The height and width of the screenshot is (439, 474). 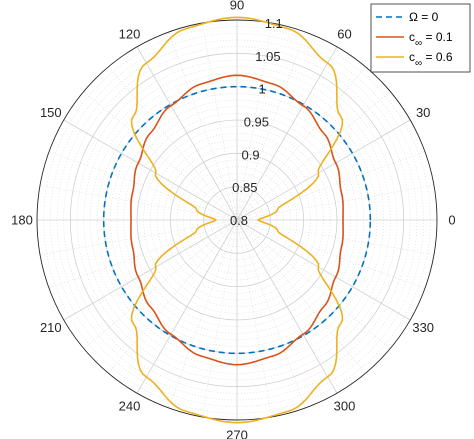 I want to click on r-tick-label: 1.05, so click(x=267, y=56).